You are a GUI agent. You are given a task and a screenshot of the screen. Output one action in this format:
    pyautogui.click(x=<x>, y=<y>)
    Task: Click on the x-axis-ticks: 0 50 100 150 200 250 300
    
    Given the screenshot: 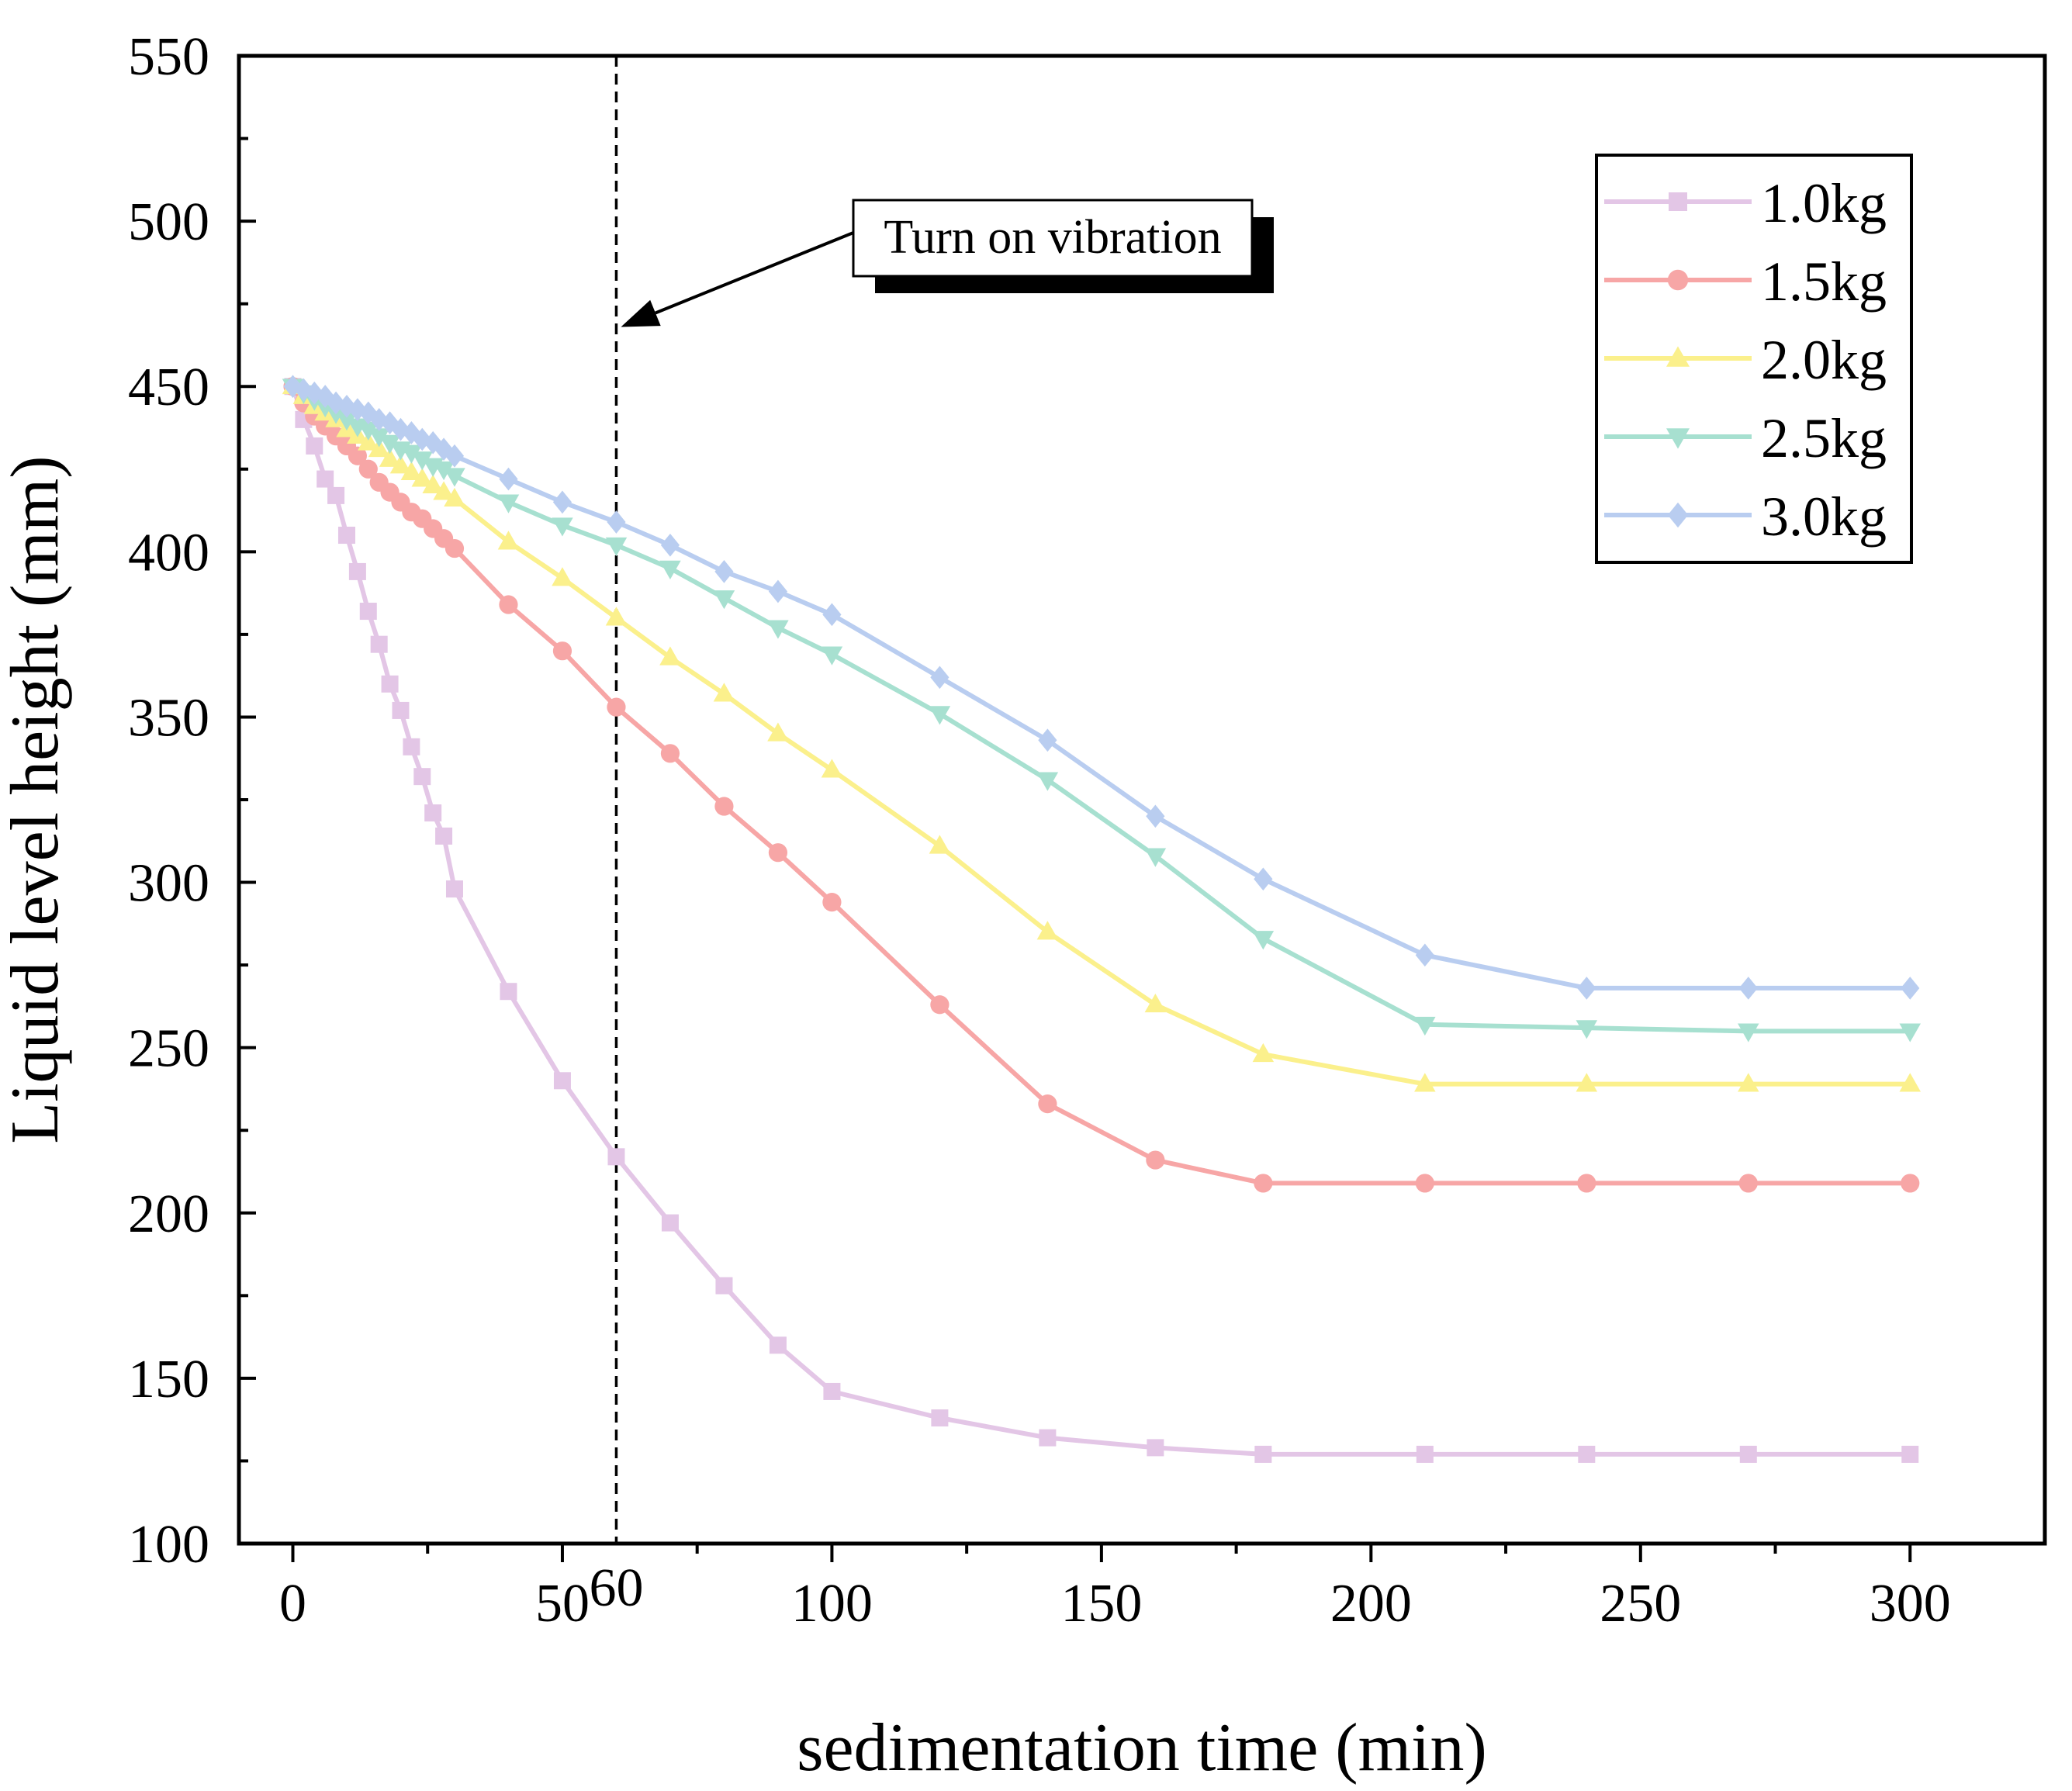 What is the action you would take?
    pyautogui.click(x=1115, y=1589)
    